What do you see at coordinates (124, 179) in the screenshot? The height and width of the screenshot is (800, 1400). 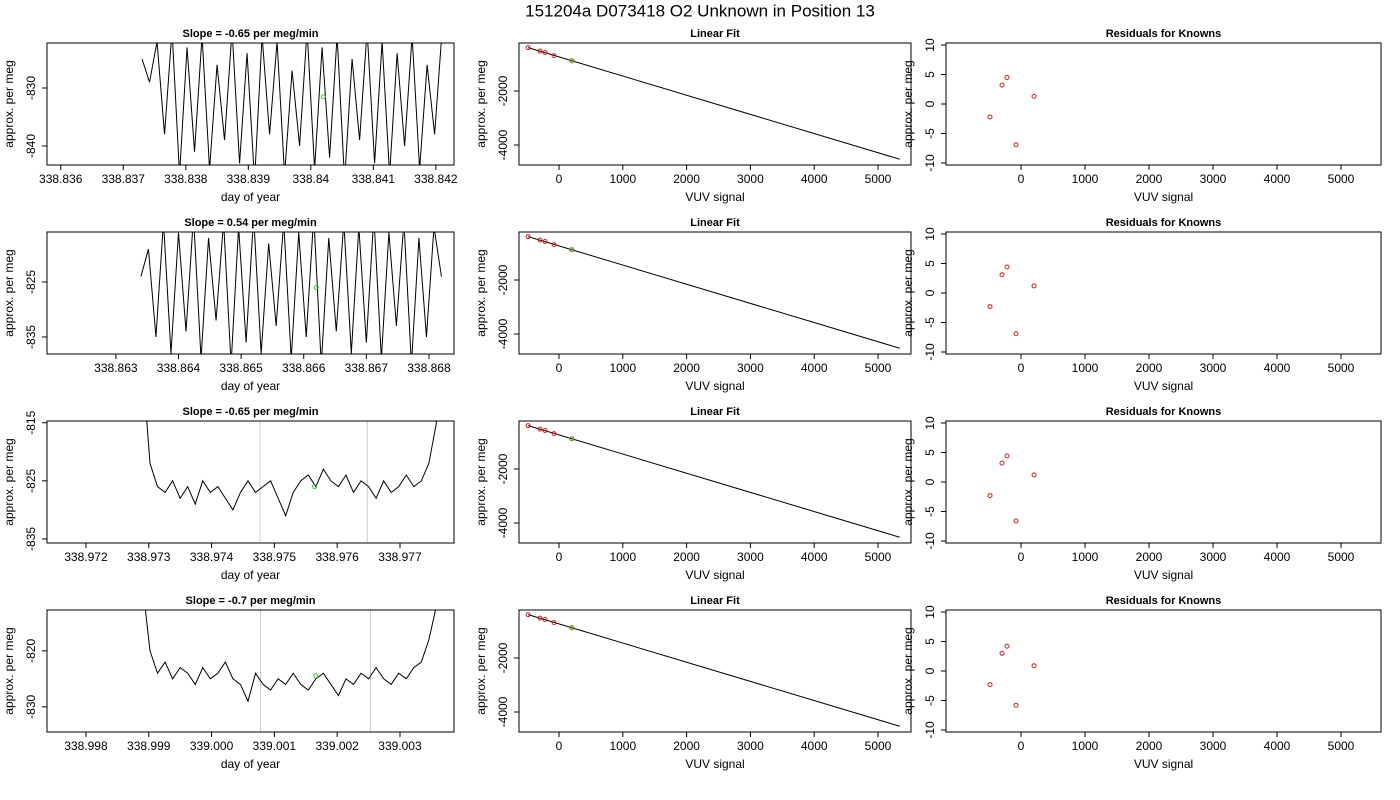 I see `x-tick-label: 338.837` at bounding box center [124, 179].